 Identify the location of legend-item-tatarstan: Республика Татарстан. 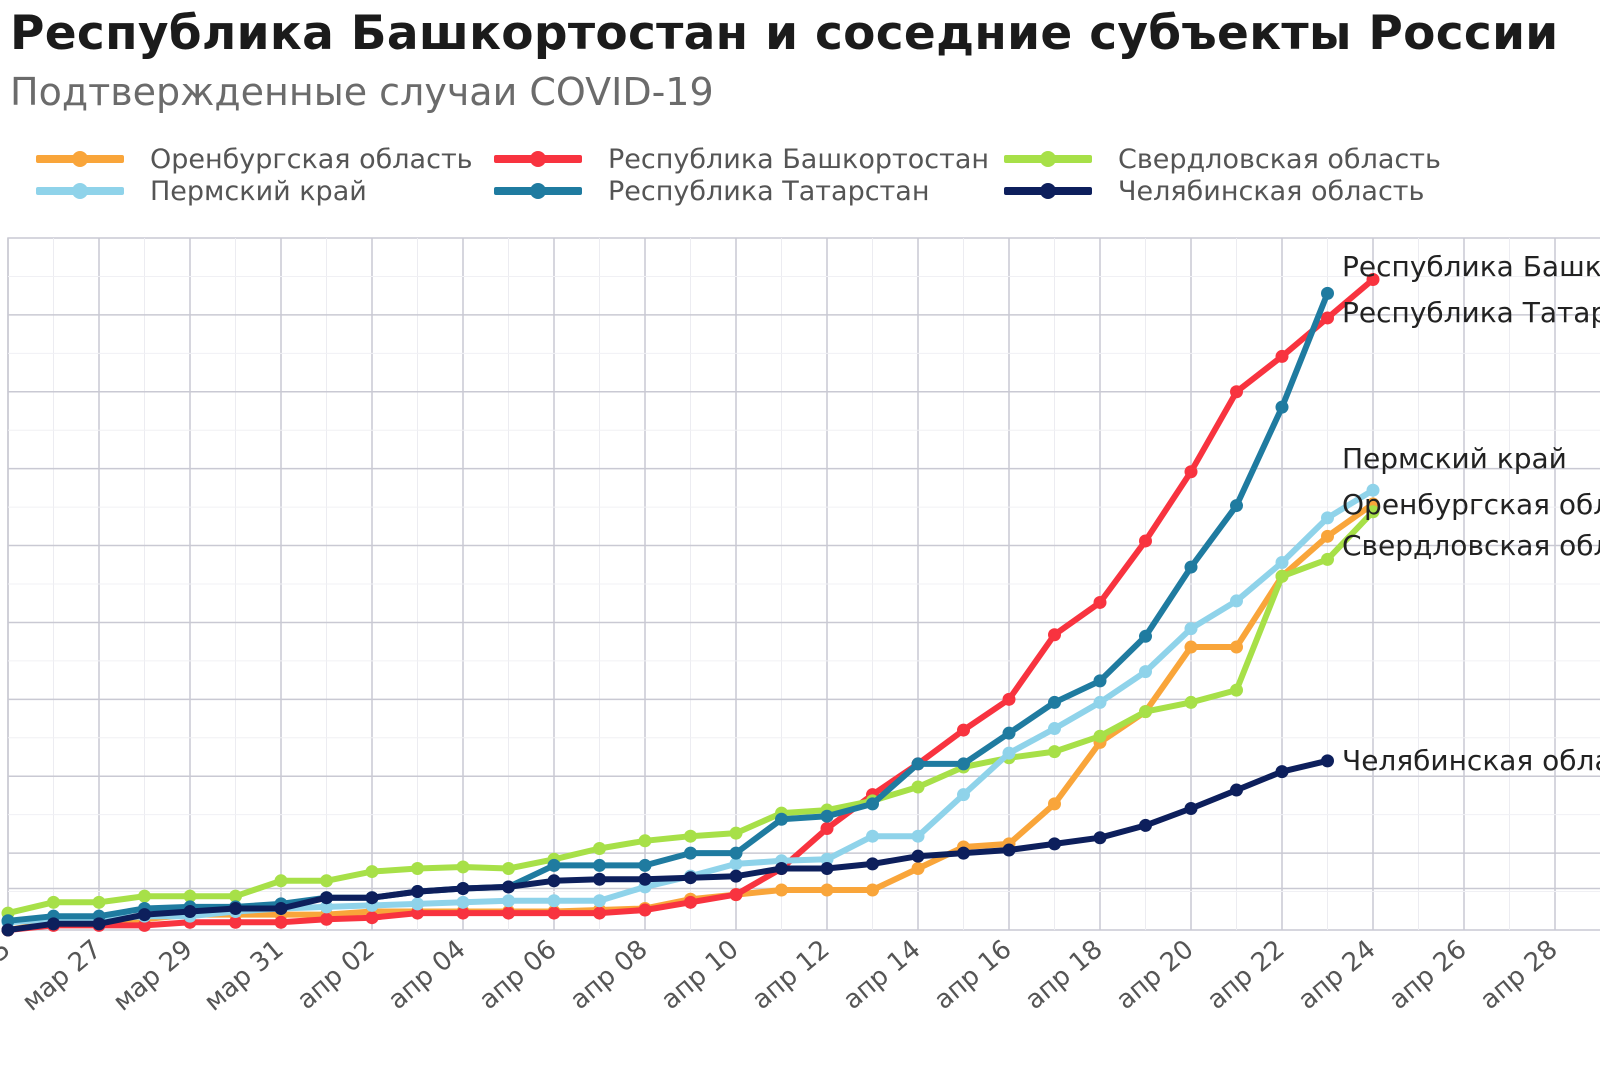
(711, 191).